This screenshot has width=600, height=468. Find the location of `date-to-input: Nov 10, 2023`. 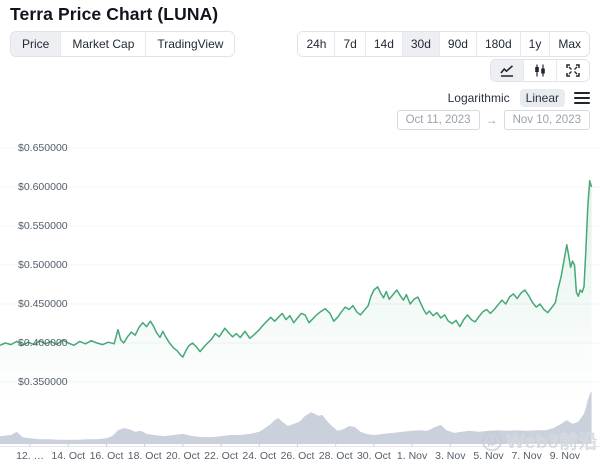

date-to-input: Nov 10, 2023 is located at coordinates (546, 120).